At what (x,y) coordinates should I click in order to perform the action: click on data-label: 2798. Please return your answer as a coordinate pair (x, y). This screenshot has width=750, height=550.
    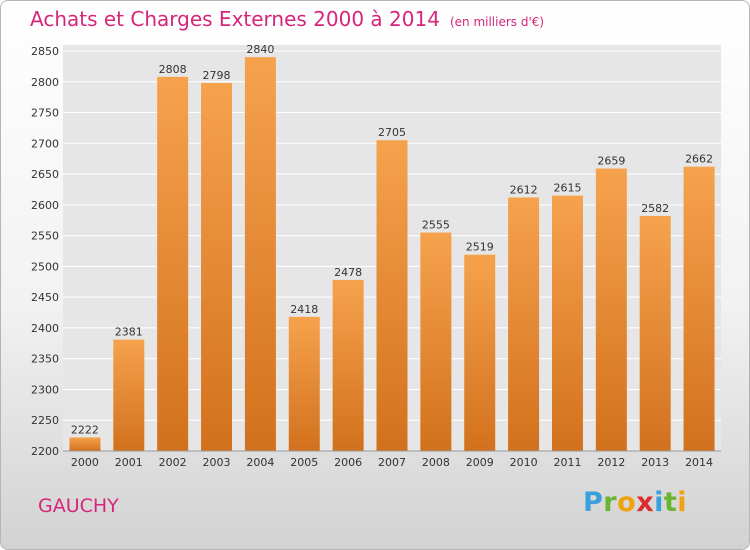
    Looking at the image, I should click on (217, 75).